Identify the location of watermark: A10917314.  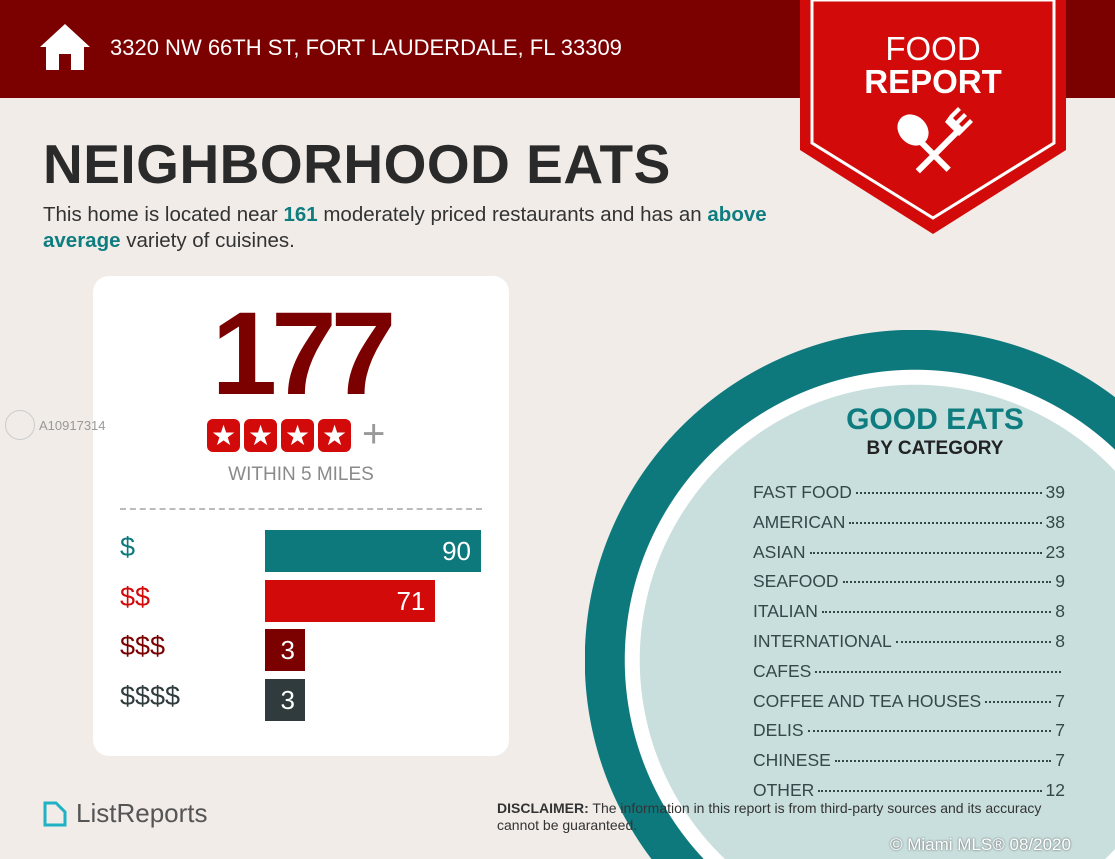
(55, 425).